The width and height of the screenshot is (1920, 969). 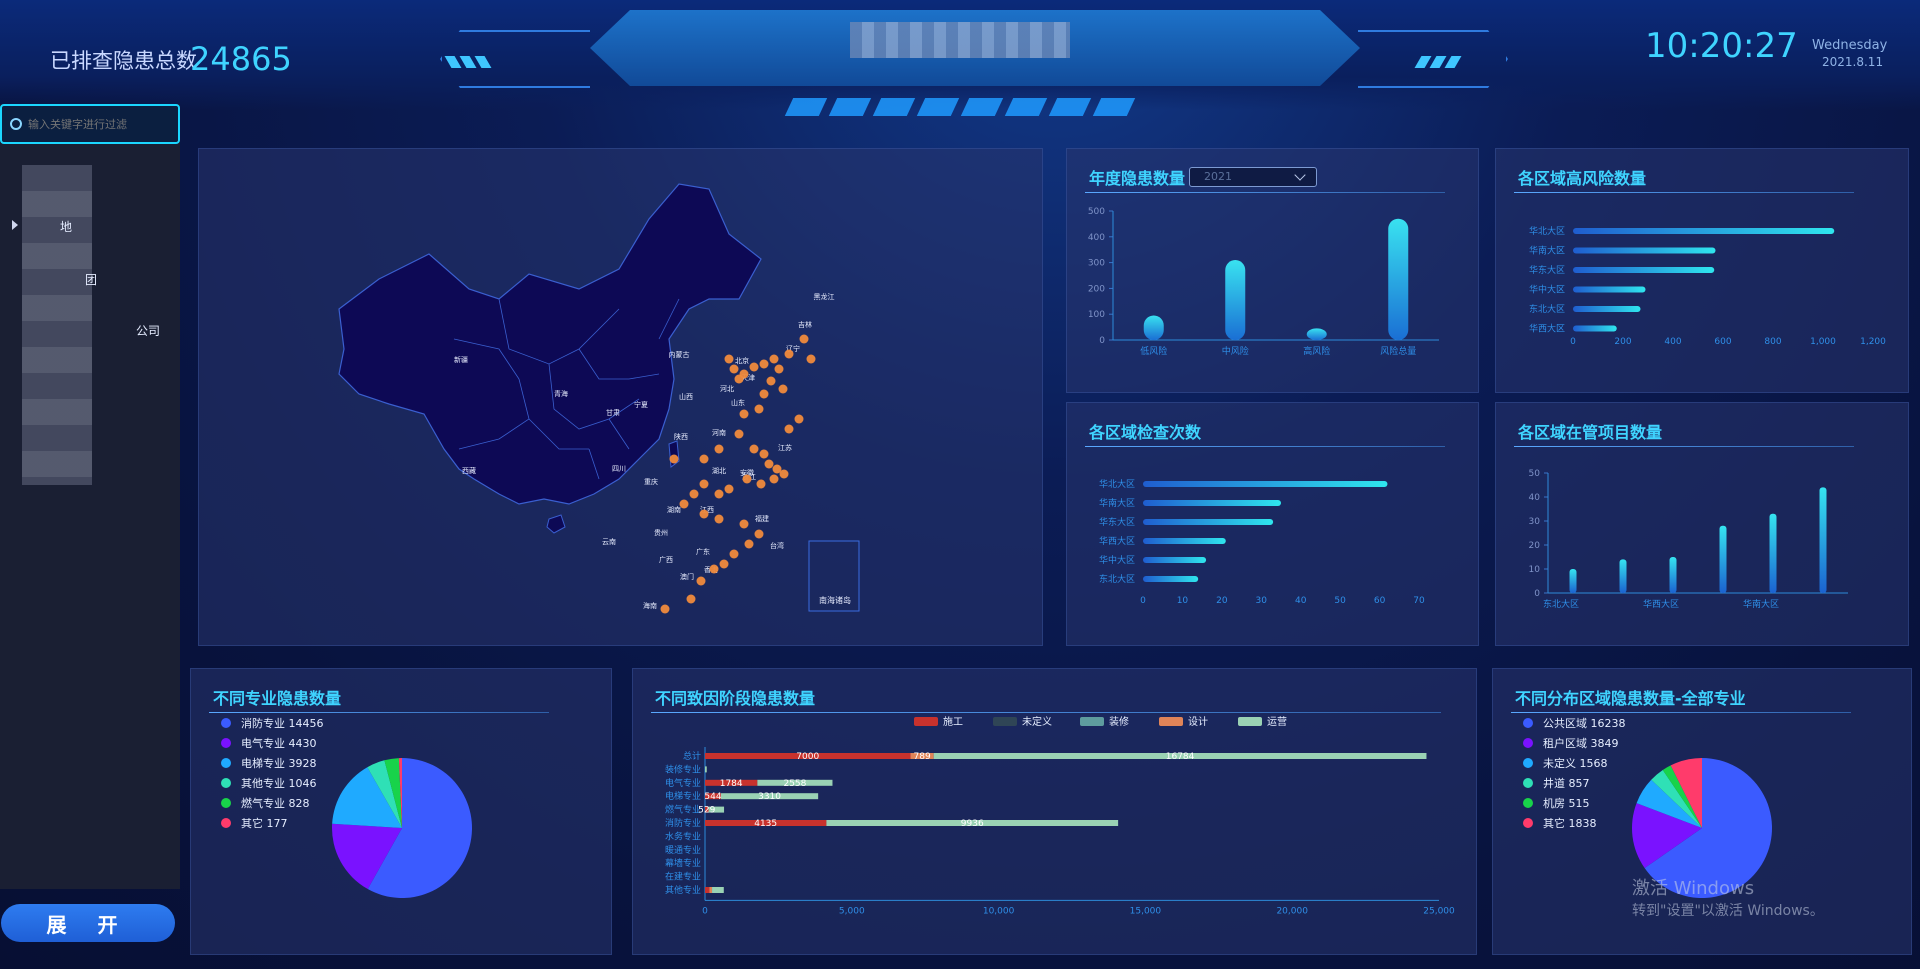 I want to click on x-tick-label: 1,200, so click(x=1873, y=342).